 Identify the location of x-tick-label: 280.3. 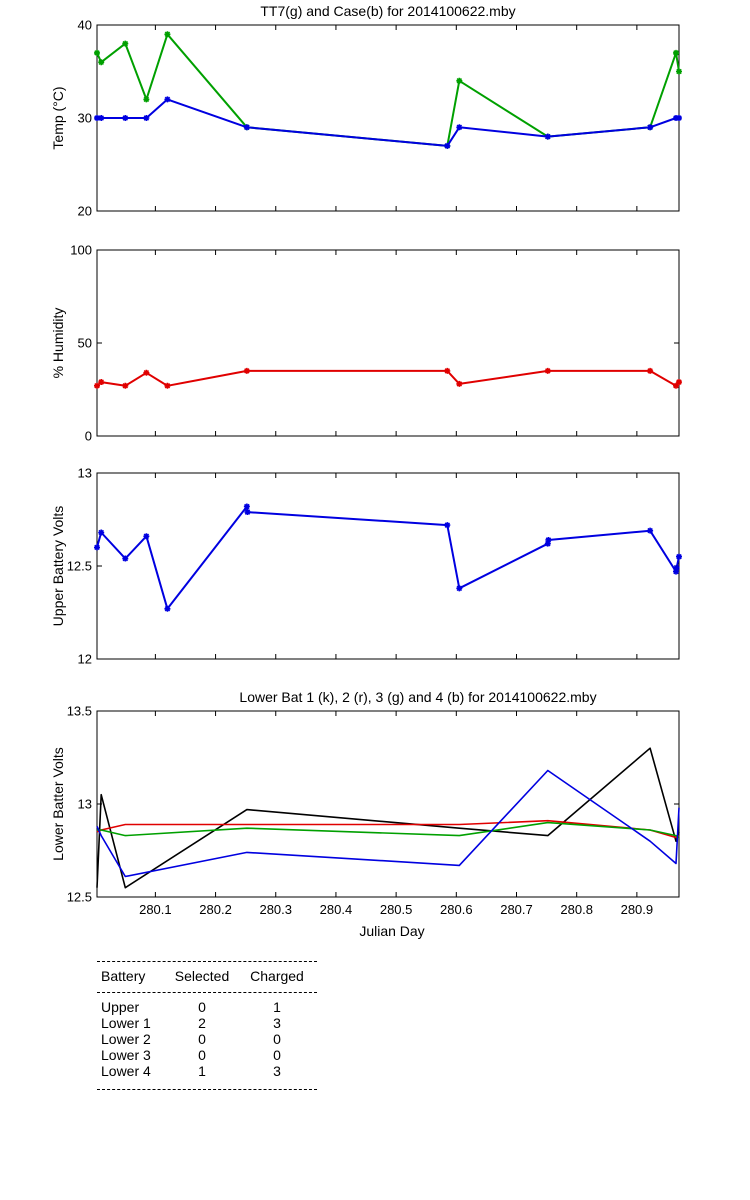
(275, 909).